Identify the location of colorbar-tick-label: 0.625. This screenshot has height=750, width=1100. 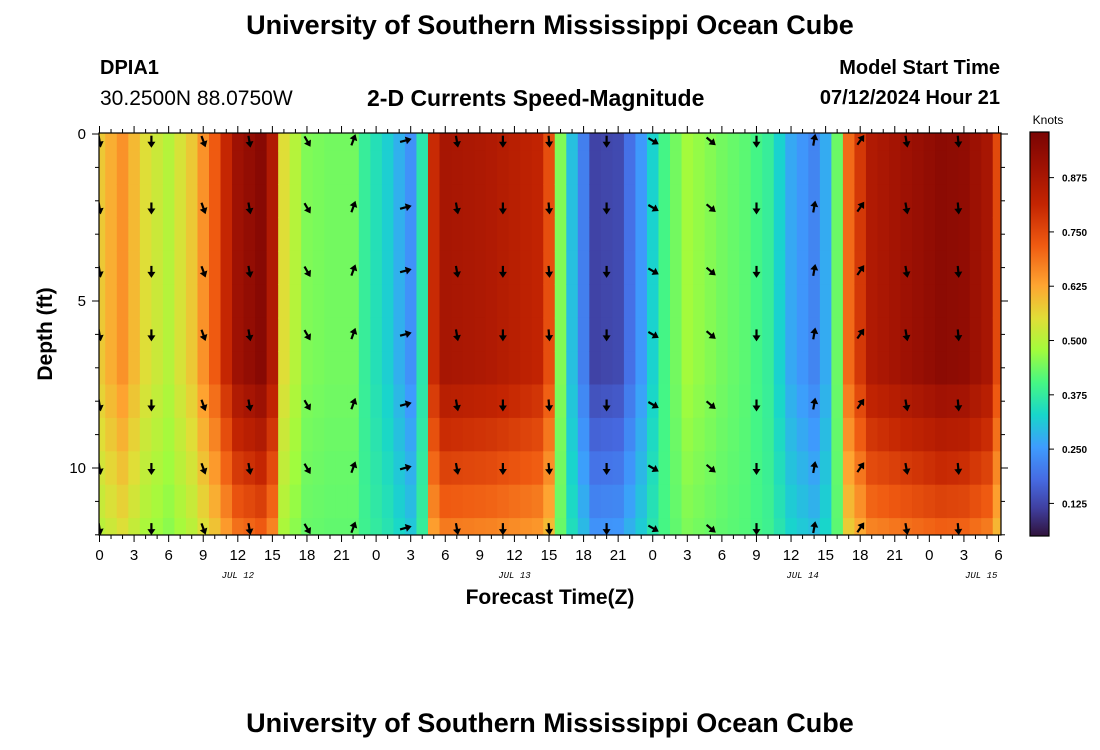
(1074, 287).